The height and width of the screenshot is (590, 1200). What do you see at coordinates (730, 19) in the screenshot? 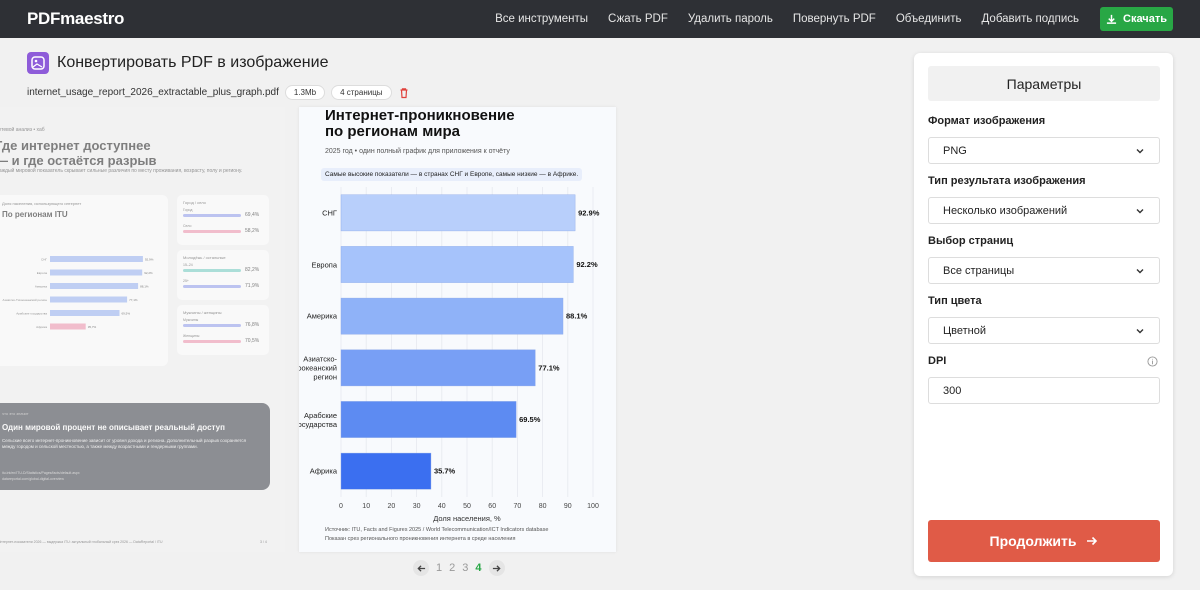
I see `nav-link: Удалить пароль` at bounding box center [730, 19].